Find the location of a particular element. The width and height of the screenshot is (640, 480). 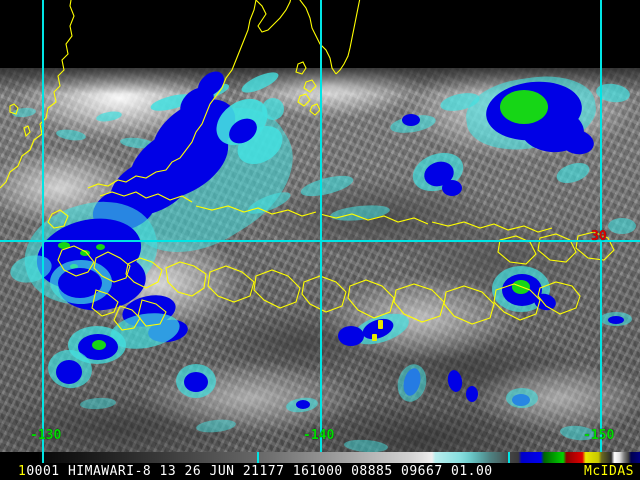

enhancement-colorbar is located at coordinates (320, 458).